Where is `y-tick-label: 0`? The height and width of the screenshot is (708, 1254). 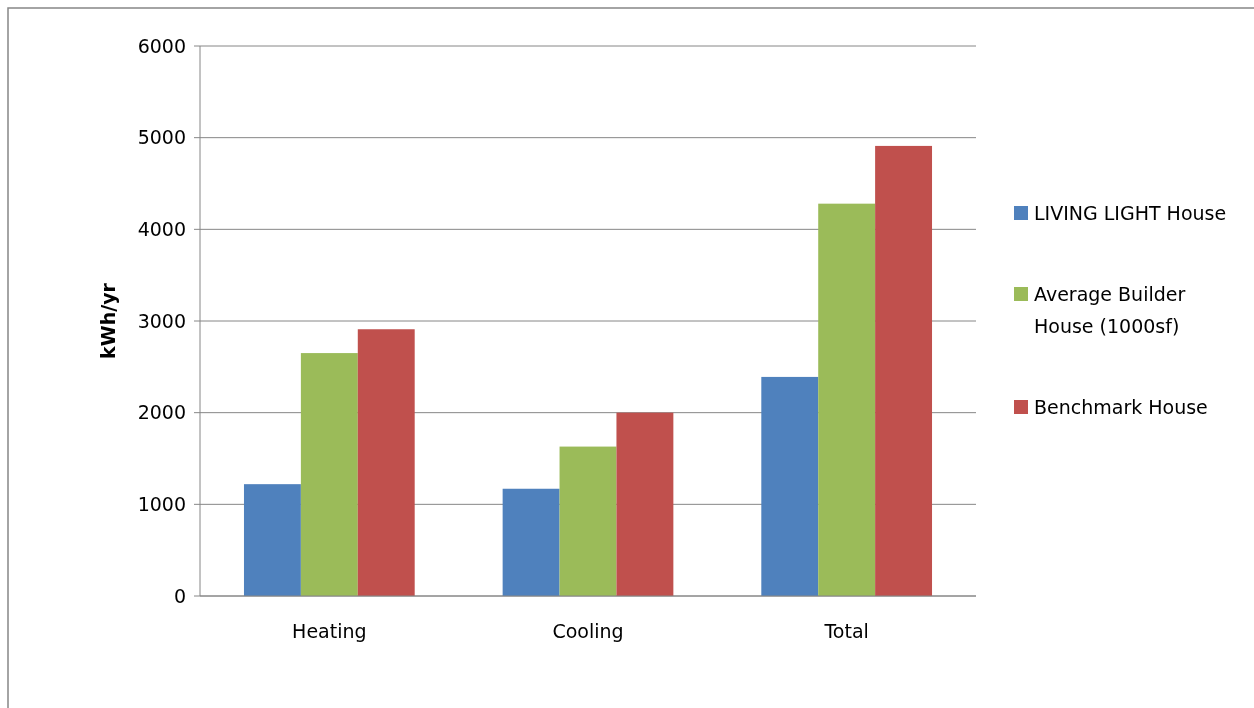
y-tick-label: 0 is located at coordinates (179, 595).